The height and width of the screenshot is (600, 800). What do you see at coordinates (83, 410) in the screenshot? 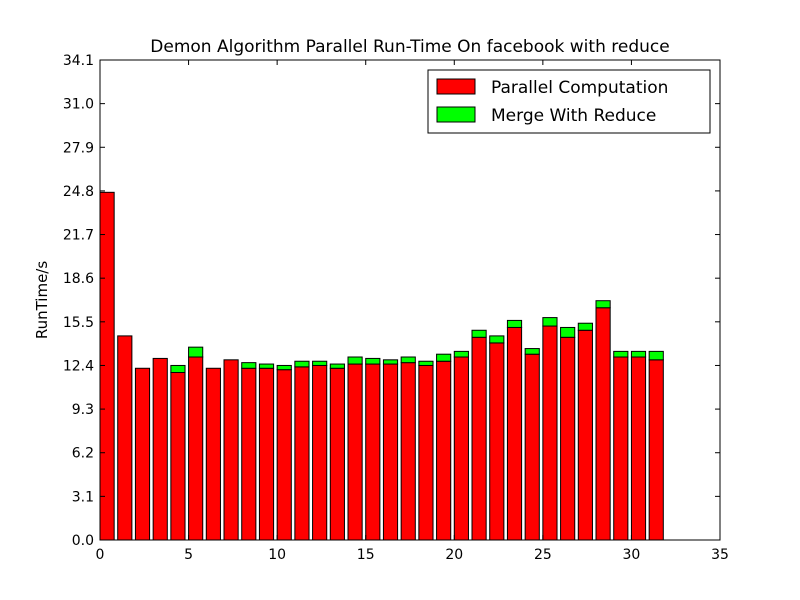
I see `y-tick-label: 9.3` at bounding box center [83, 410].